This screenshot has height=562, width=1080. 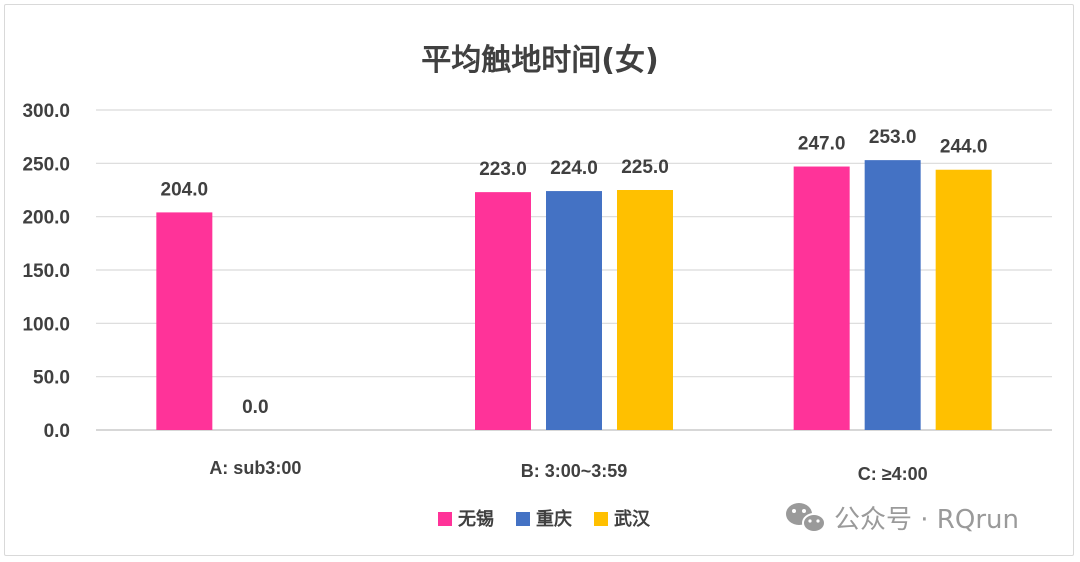 I want to click on data-label: 244.0, so click(x=964, y=147).